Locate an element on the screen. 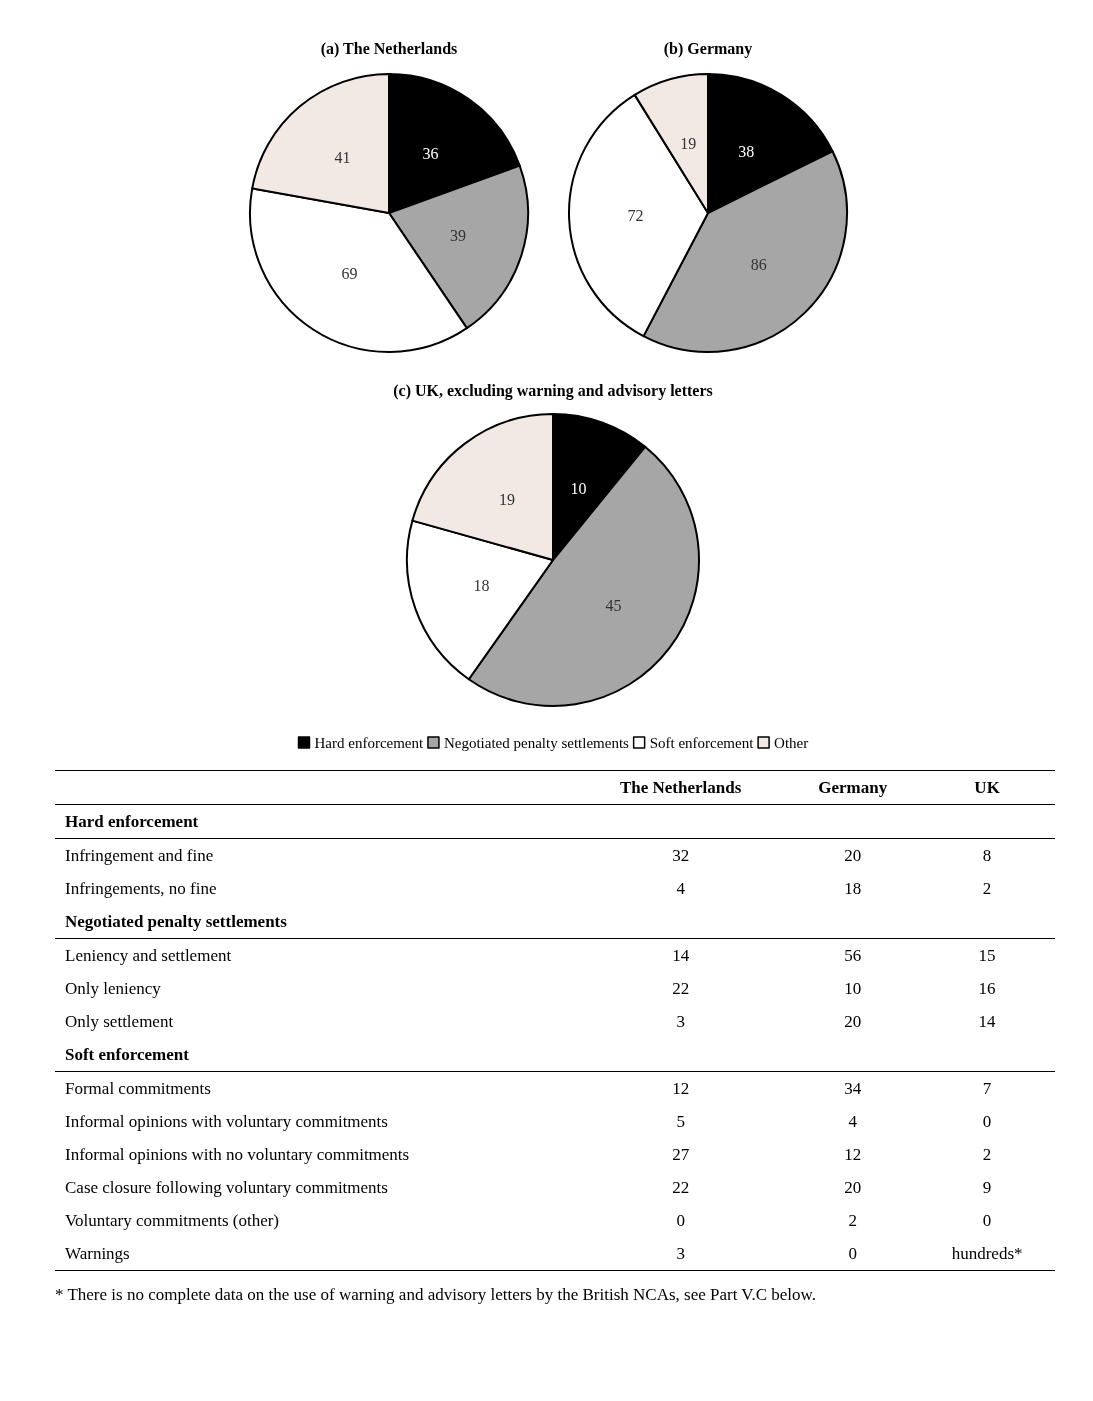 Image resolution: width=1093 pixels, height=1401 pixels. category-label: Informal opinions with voluntary commitments is located at coordinates (226, 1121).